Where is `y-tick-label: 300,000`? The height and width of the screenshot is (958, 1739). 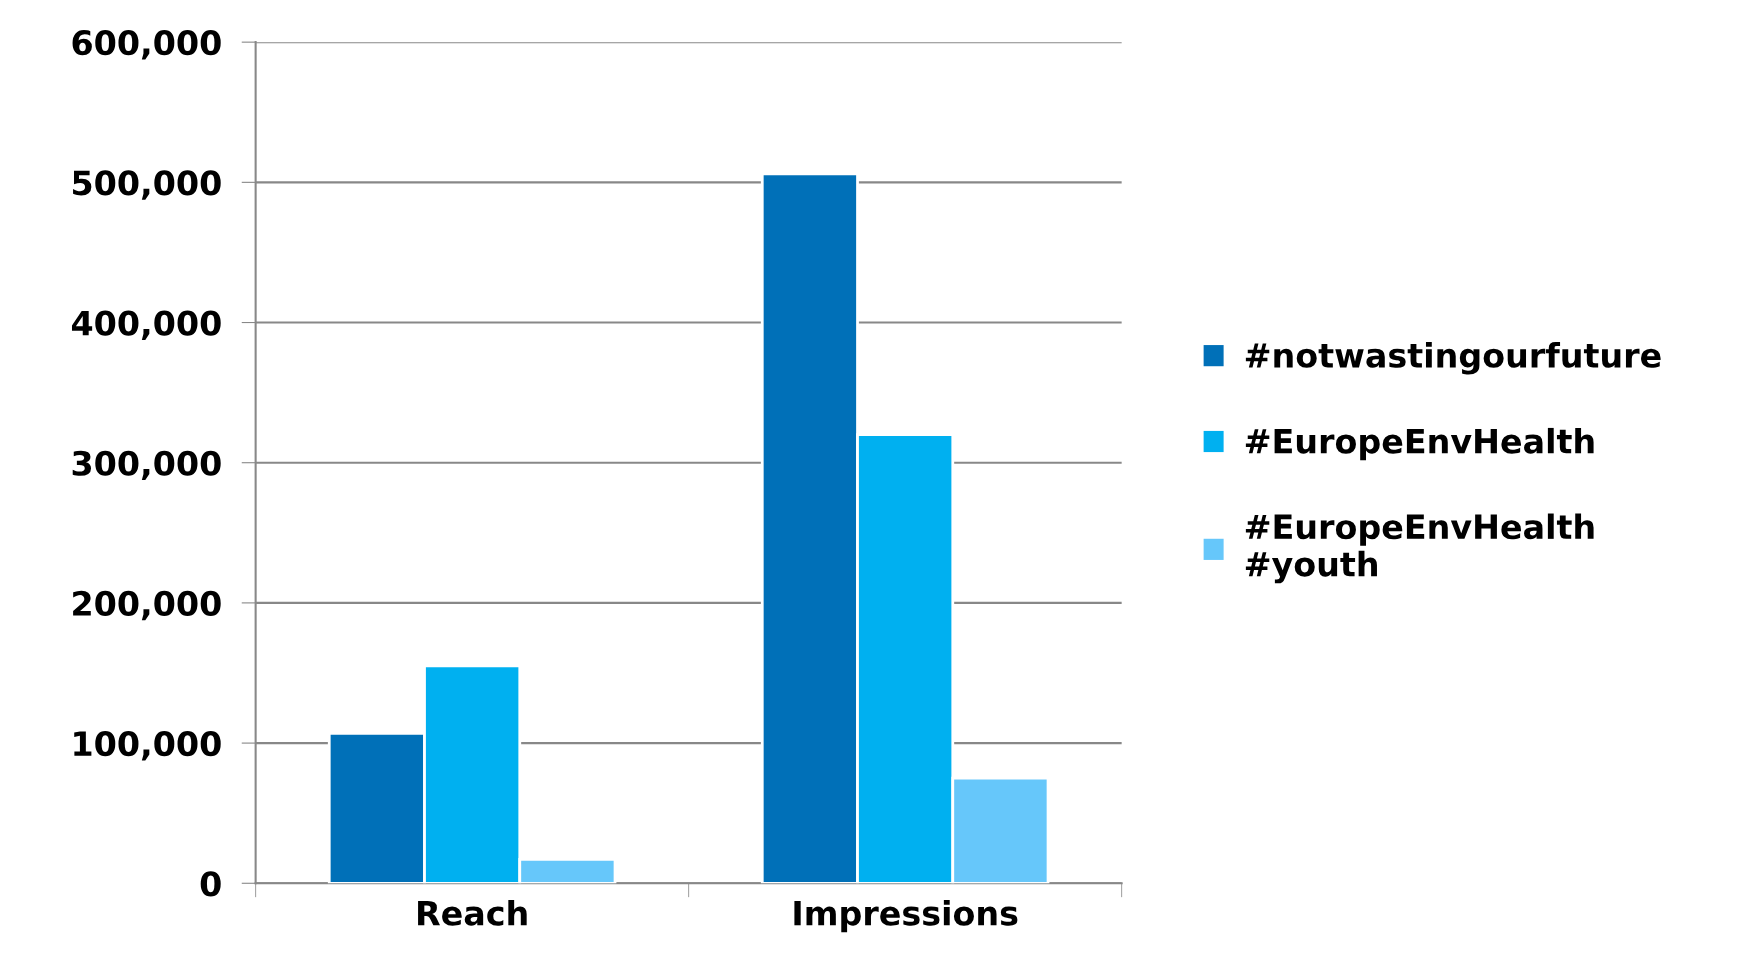
y-tick-label: 300,000 is located at coordinates (146, 465).